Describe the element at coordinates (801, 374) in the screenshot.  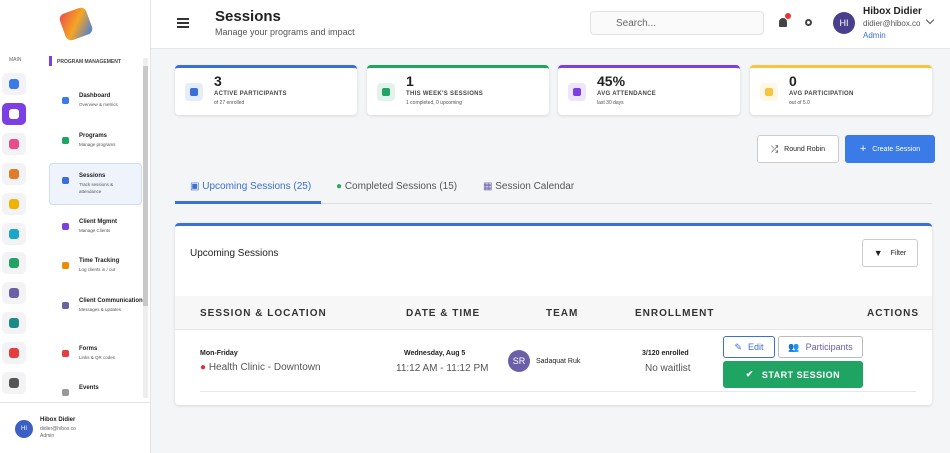
I see `button-label: START SESSION` at that location.